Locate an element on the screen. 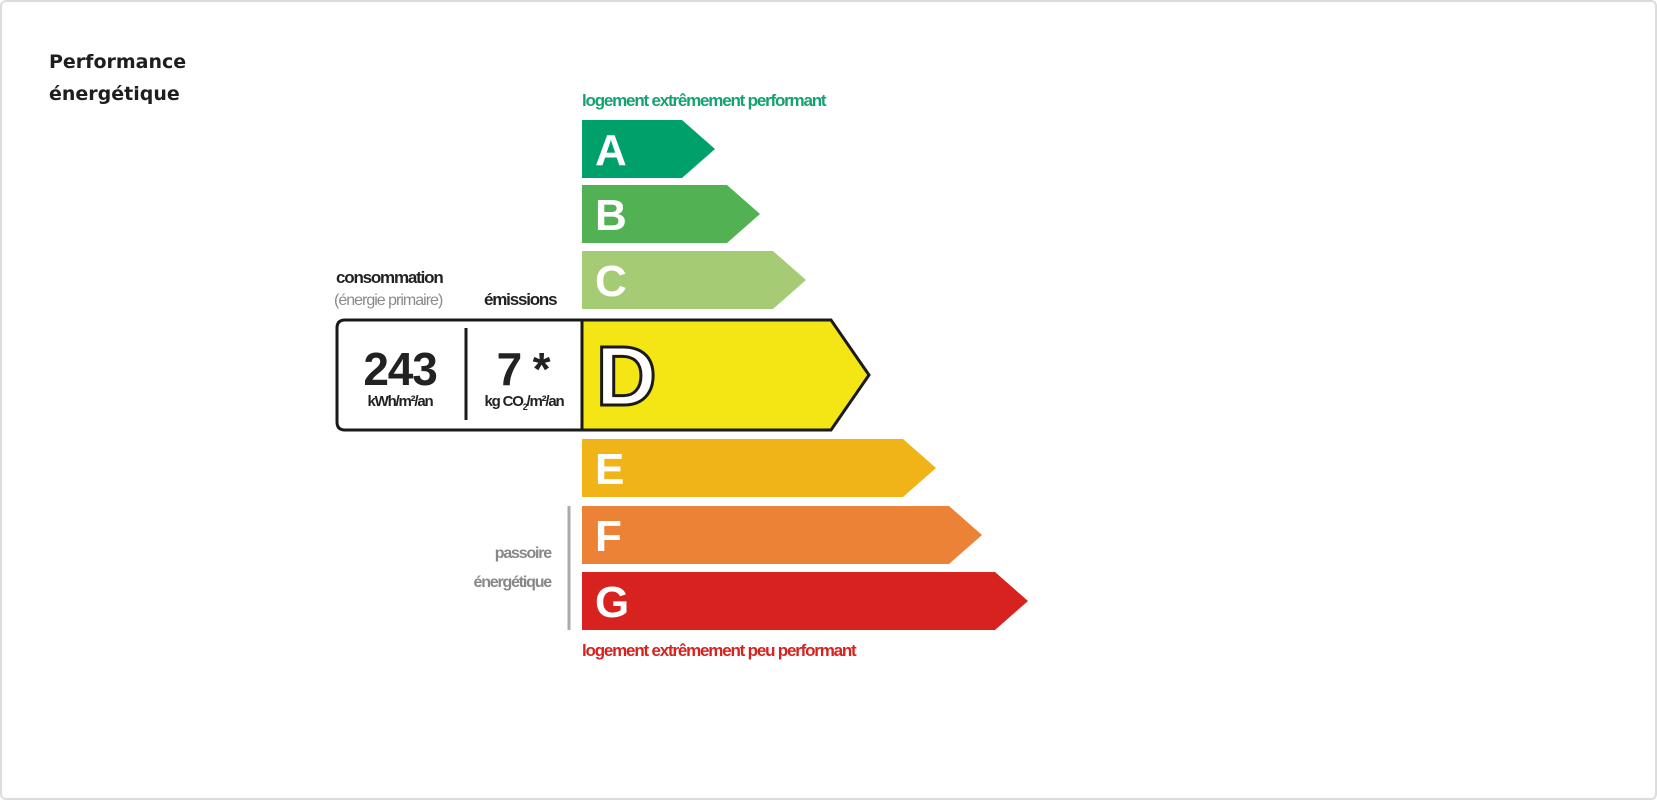  energy-class-bar-g is located at coordinates (805, 601).